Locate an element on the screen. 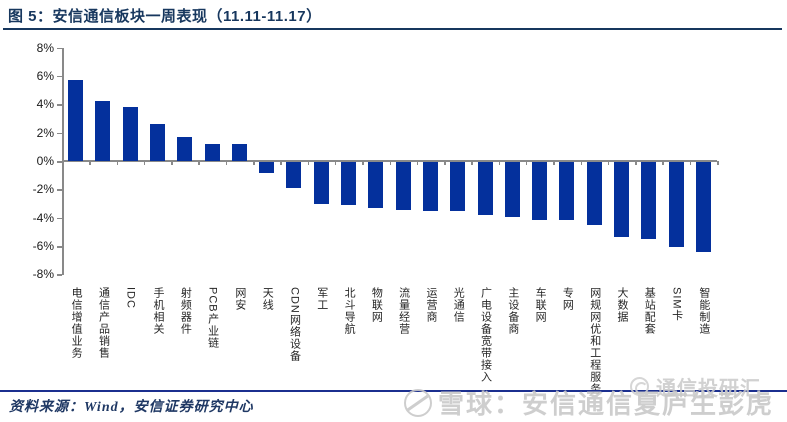 The height and width of the screenshot is (422, 787). y-tick-label: -6% is located at coordinates (43, 246).